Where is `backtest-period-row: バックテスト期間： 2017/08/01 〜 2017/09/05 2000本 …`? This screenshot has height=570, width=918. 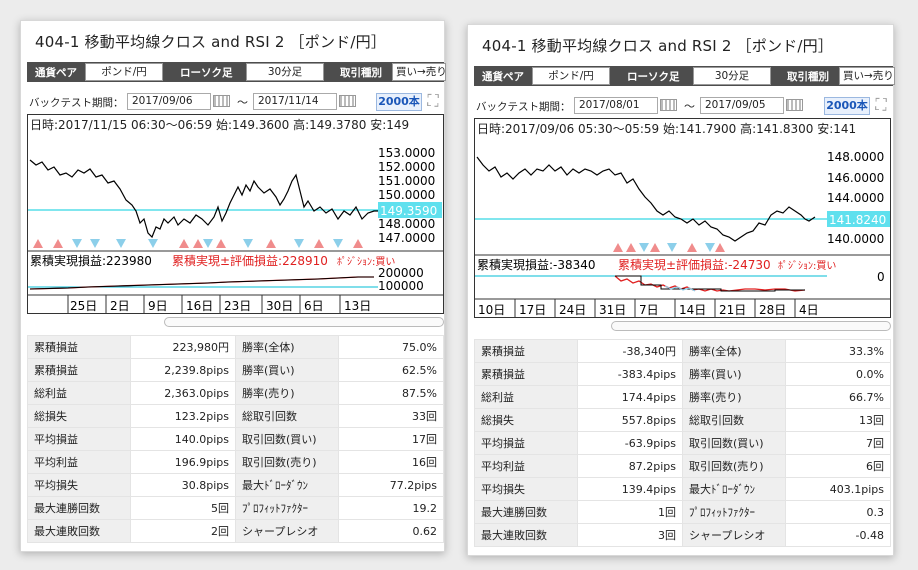
backtest-period-row: バックテスト期間： 2017/08/01 〜 2017/09/05 2000本 … is located at coordinates (682, 106).